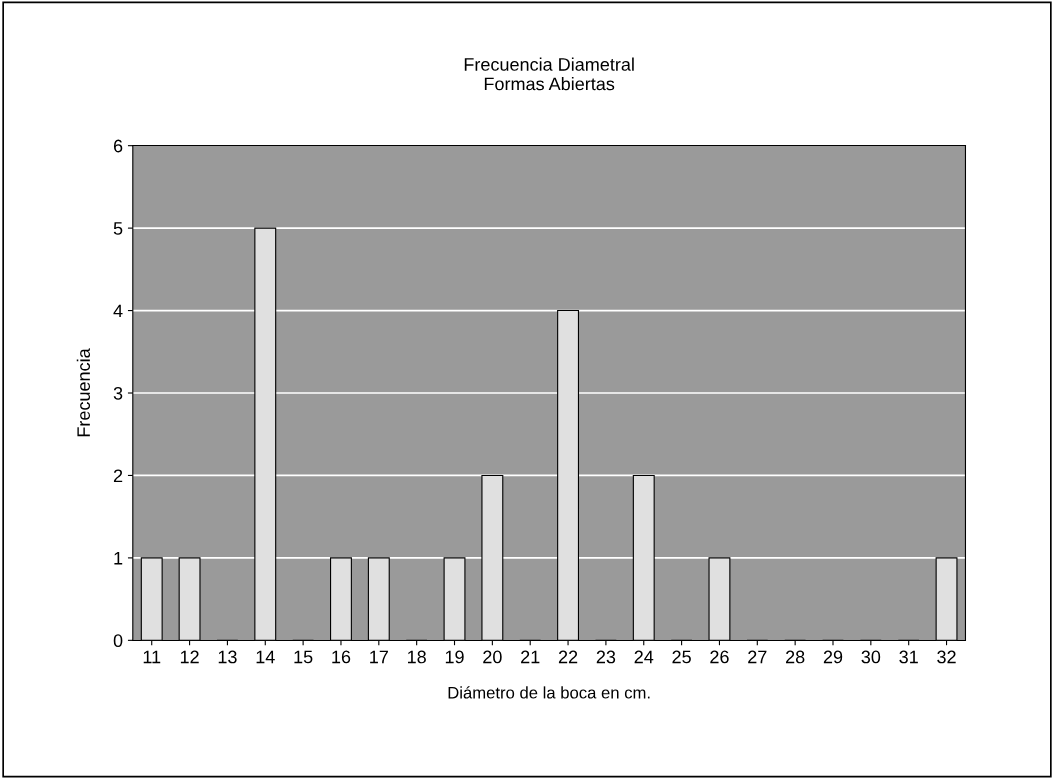 This screenshot has height=779, width=1054. I want to click on x-tick-label: 22, so click(568, 657).